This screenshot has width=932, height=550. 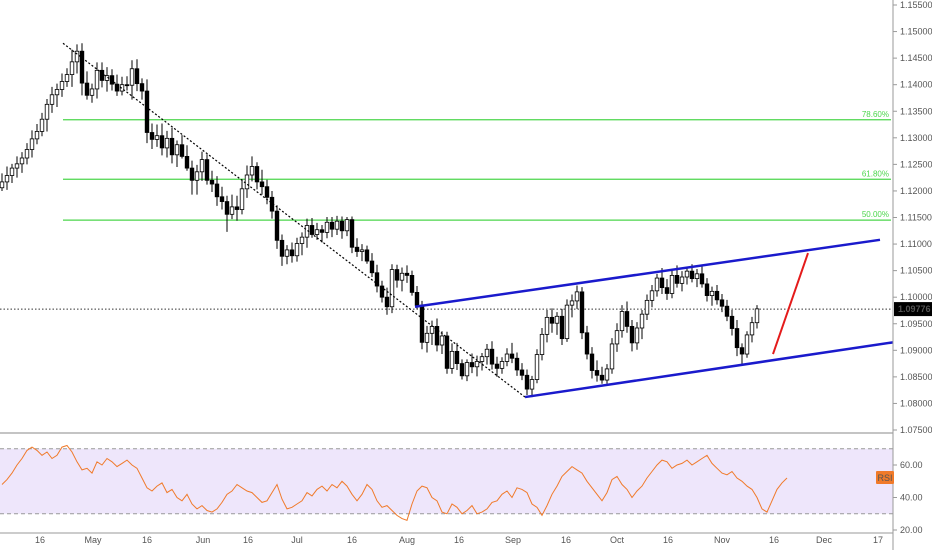 What do you see at coordinates (916, 111) in the screenshot?
I see `price-tick-label: 1.13500` at bounding box center [916, 111].